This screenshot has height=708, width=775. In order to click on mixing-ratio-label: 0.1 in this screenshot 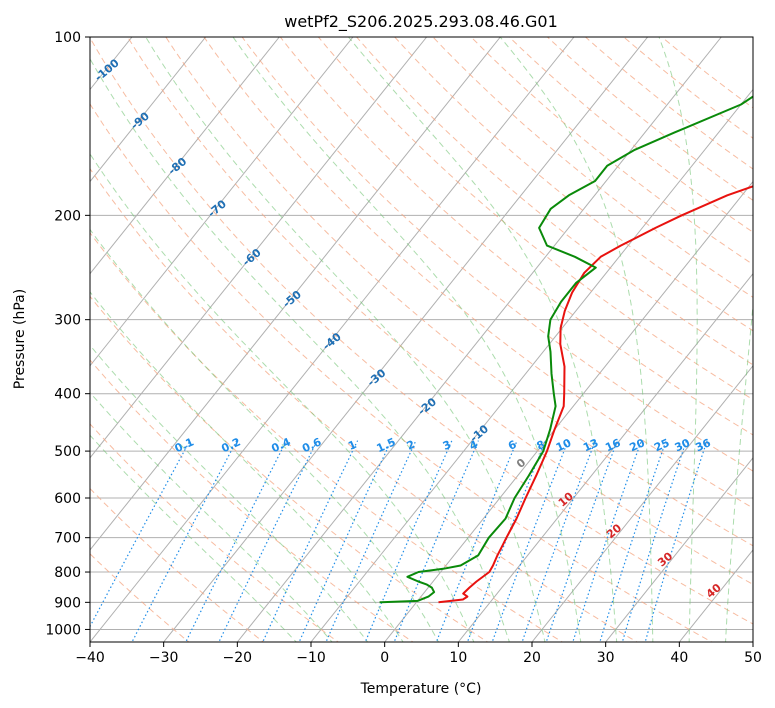, I will do `click(184, 445)`.